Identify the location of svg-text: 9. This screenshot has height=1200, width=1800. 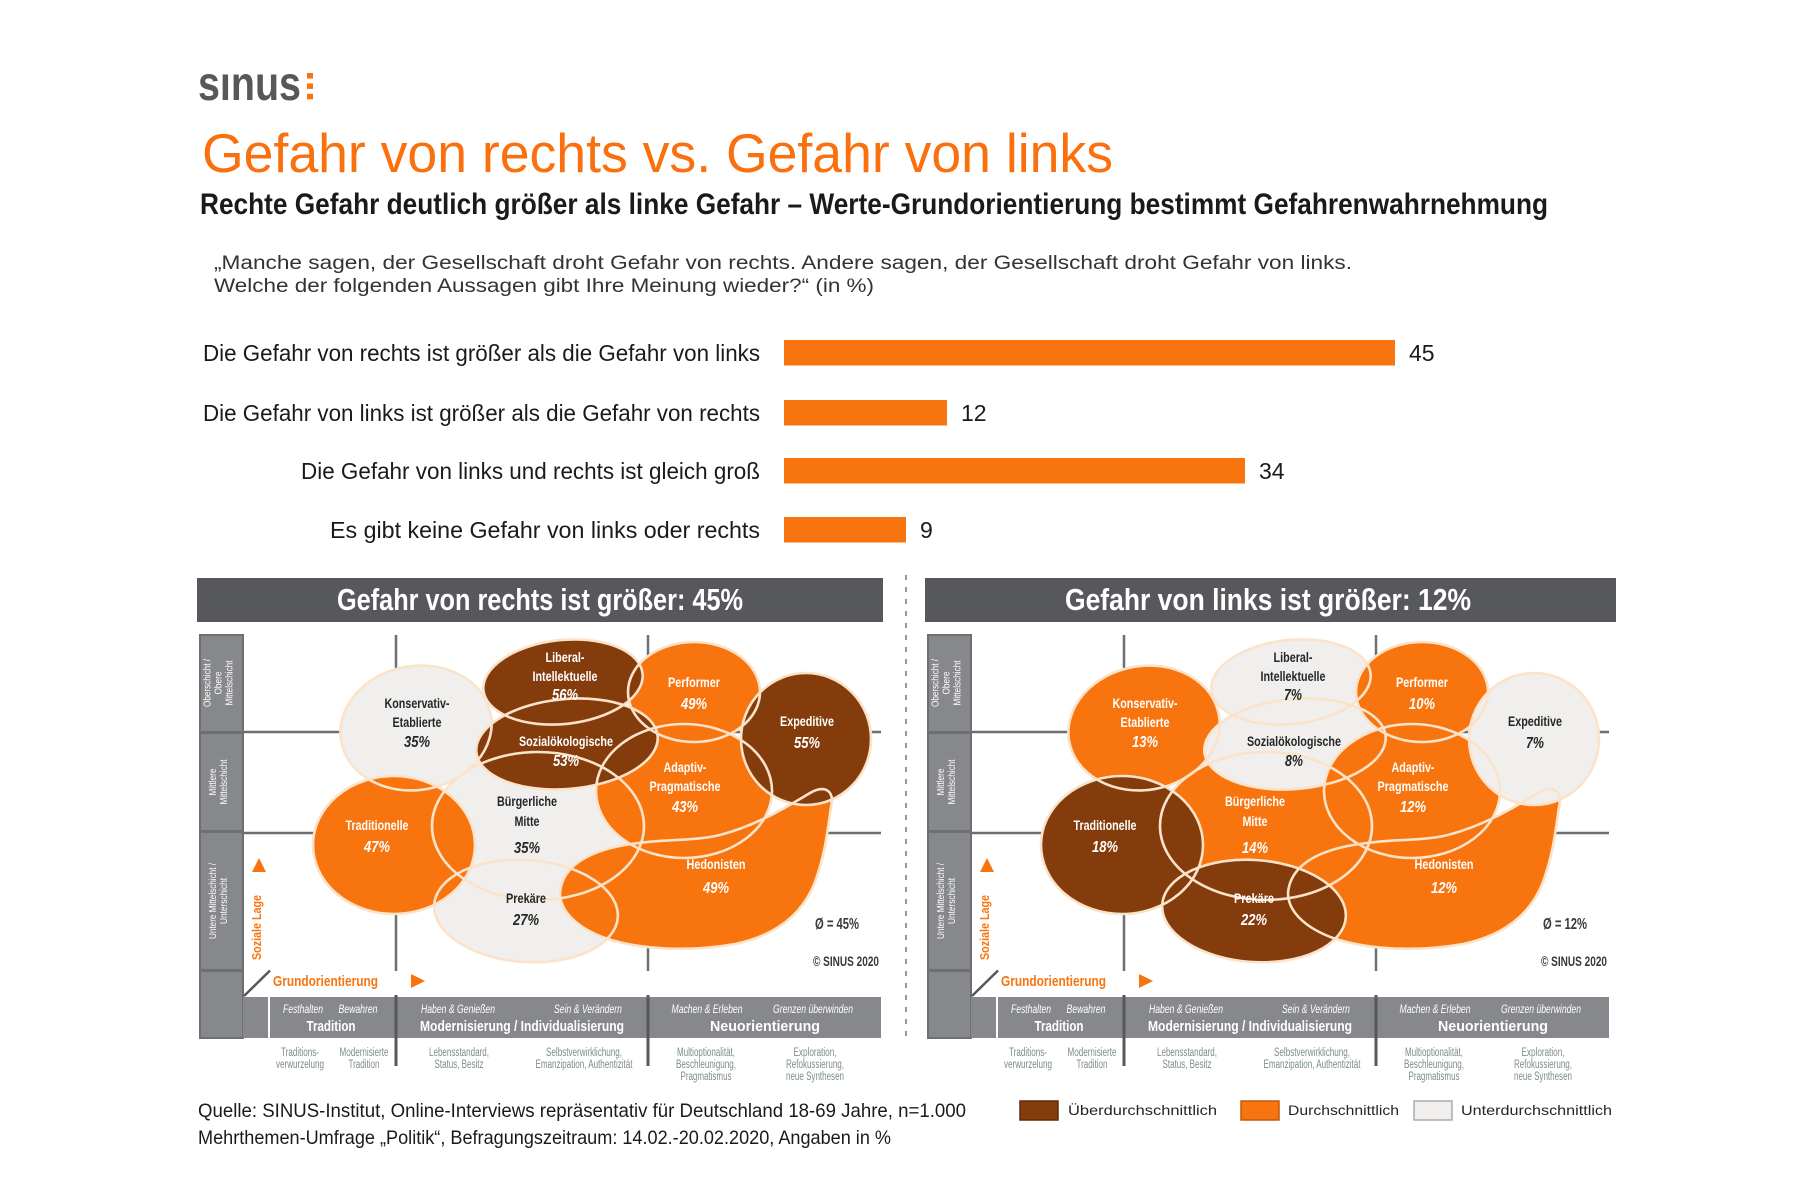
(926, 530).